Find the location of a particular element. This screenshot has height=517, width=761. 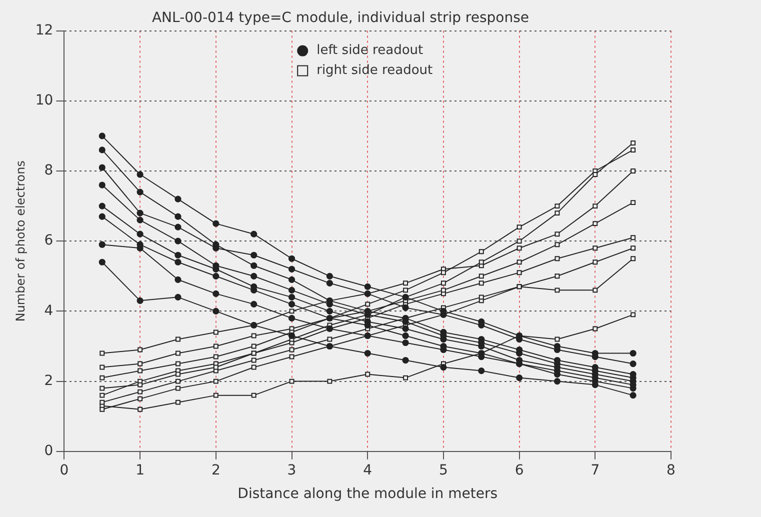

chart-title: ANL-00-014 type=C module, individual strip response is located at coordinates (341, 18).